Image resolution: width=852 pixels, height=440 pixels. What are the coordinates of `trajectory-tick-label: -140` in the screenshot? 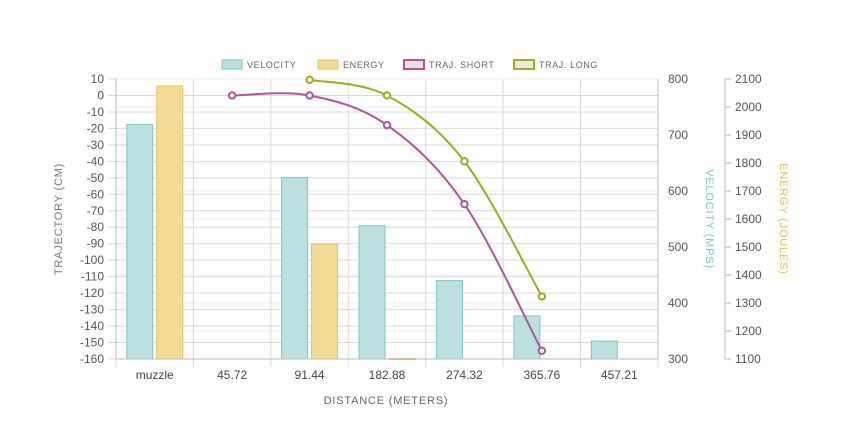 It's located at (92, 326).